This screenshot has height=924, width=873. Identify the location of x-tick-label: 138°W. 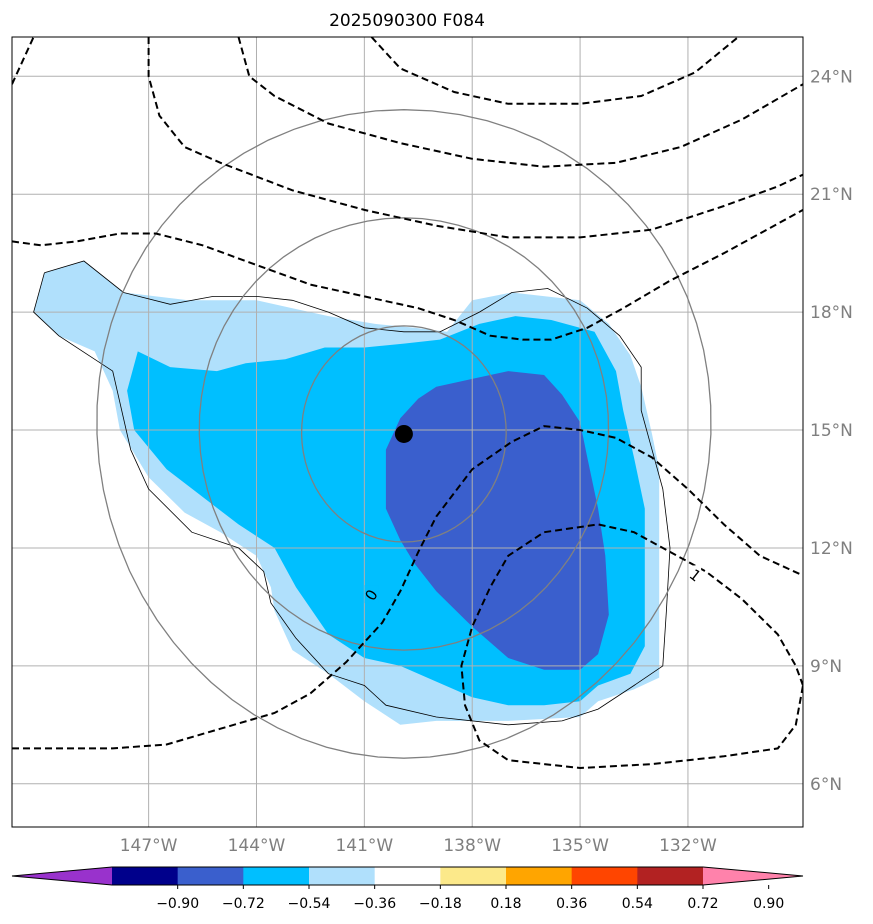
(472, 846).